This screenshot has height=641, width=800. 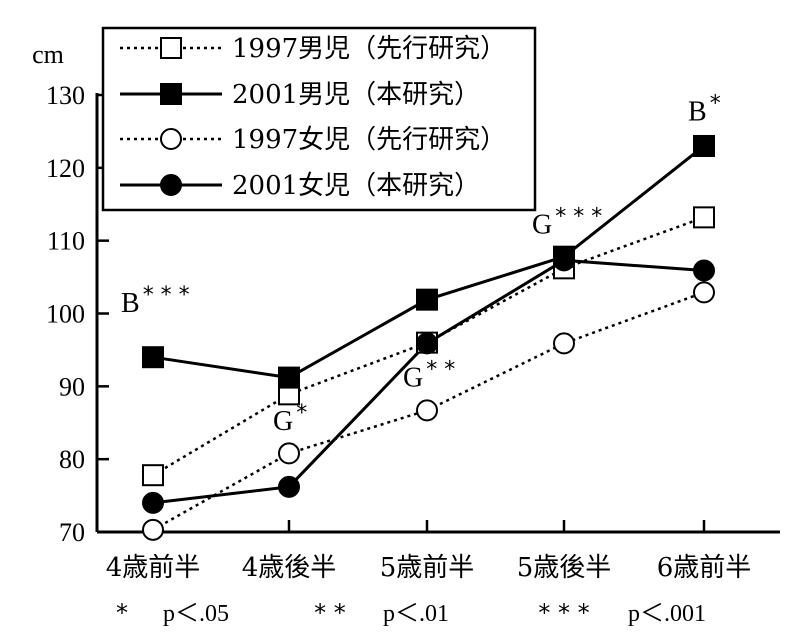 What do you see at coordinates (564, 568) in the screenshot?
I see `x-tick-label: 5歳後半` at bounding box center [564, 568].